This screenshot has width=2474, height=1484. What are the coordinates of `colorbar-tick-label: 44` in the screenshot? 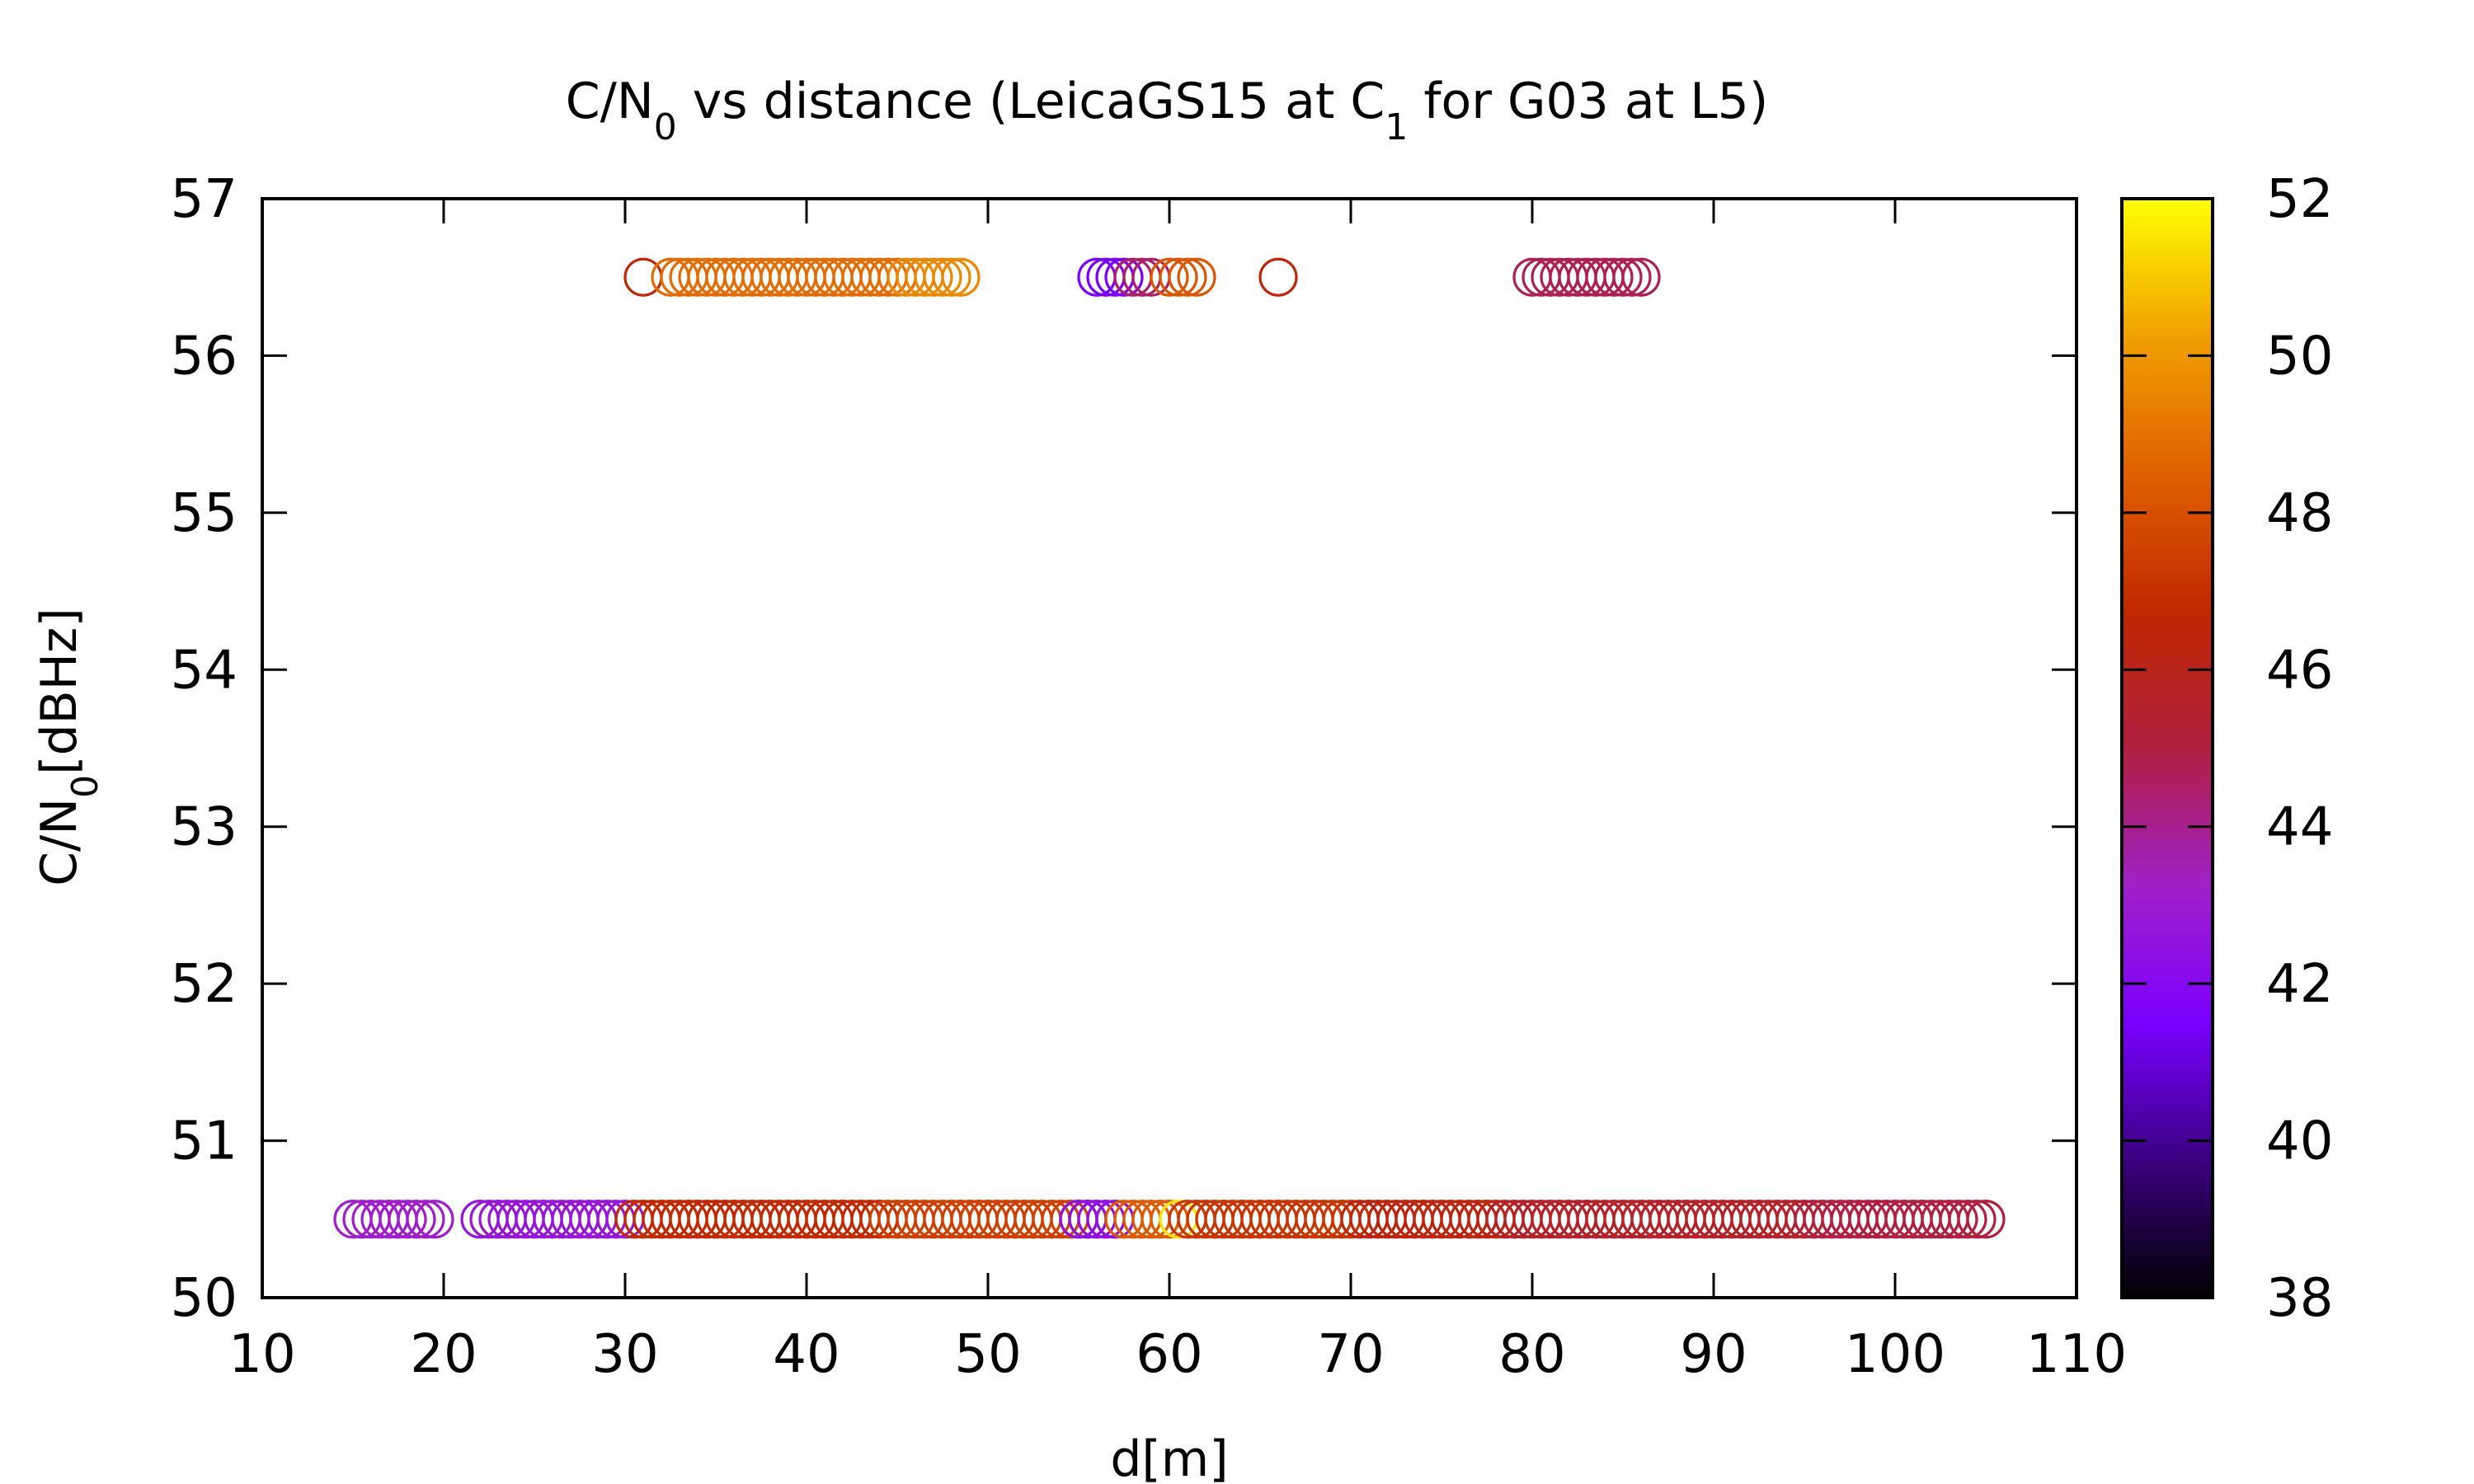 It's located at (2299, 828).